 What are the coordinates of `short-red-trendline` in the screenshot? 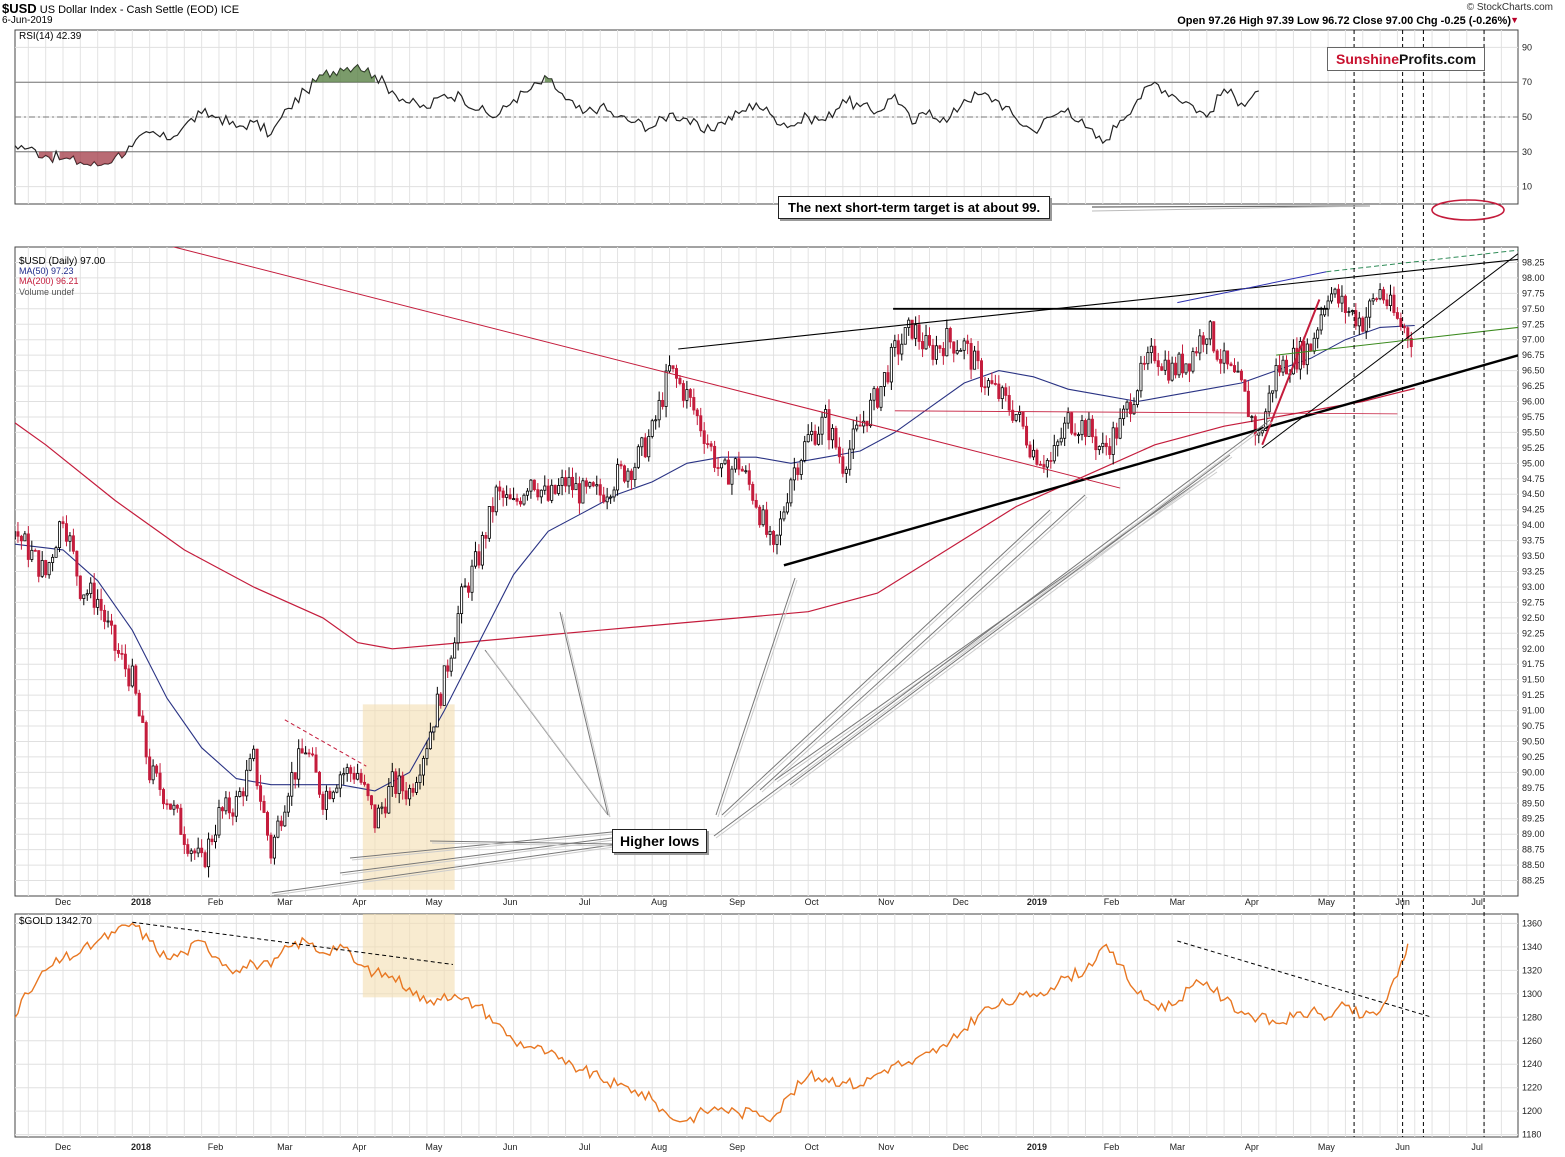 It's located at (1291, 372).